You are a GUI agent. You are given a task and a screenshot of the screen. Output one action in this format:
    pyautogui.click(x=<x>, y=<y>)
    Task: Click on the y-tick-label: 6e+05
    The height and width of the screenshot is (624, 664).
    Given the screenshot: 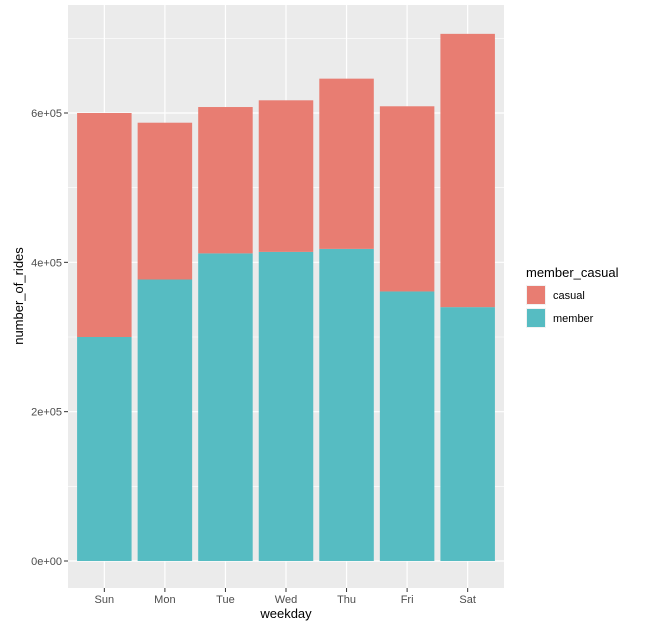 What is the action you would take?
    pyautogui.click(x=46, y=114)
    